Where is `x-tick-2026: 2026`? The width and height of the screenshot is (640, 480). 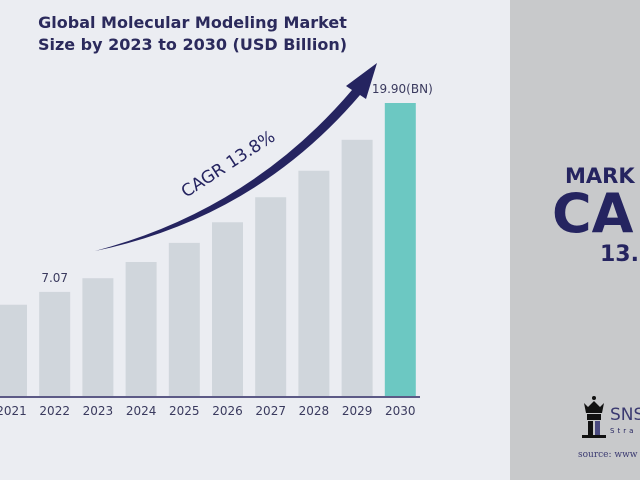
x-tick-2026: 2026 is located at coordinates (227, 411).